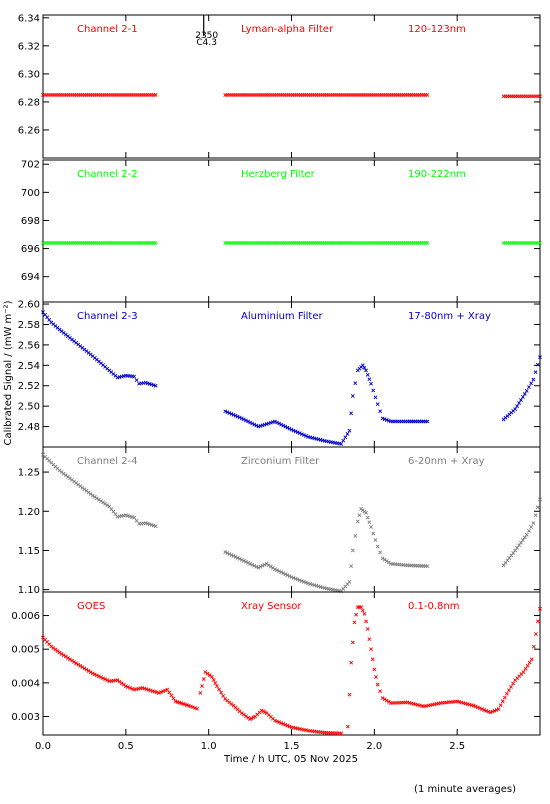  I want to click on y-tick-label: 696, so click(30, 249).